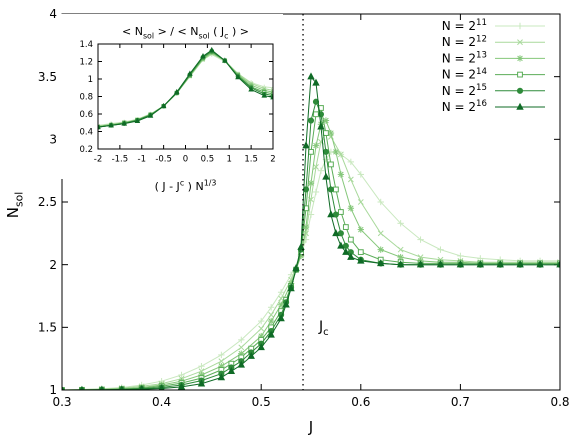 Image resolution: width=581 pixels, height=436 pixels. What do you see at coordinates (464, 90) in the screenshot?
I see `legend-label-4: N = 215` at bounding box center [464, 90].